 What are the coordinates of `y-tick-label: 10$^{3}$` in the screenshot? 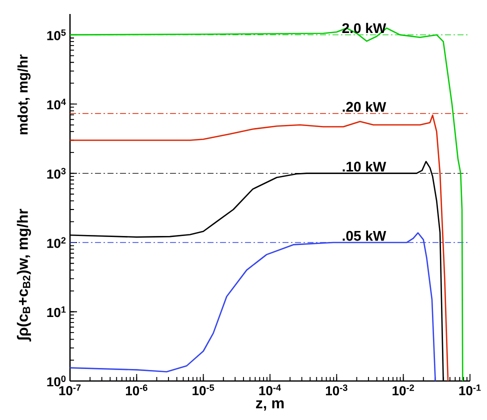 It's located at (56, 173).